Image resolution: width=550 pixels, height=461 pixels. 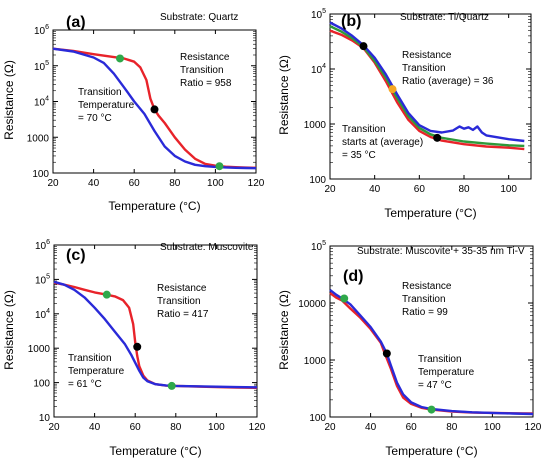 What do you see at coordinates (206, 70) in the screenshot?
I see `annotation-1: Resistance Transition Ratio = 958` at bounding box center [206, 70].